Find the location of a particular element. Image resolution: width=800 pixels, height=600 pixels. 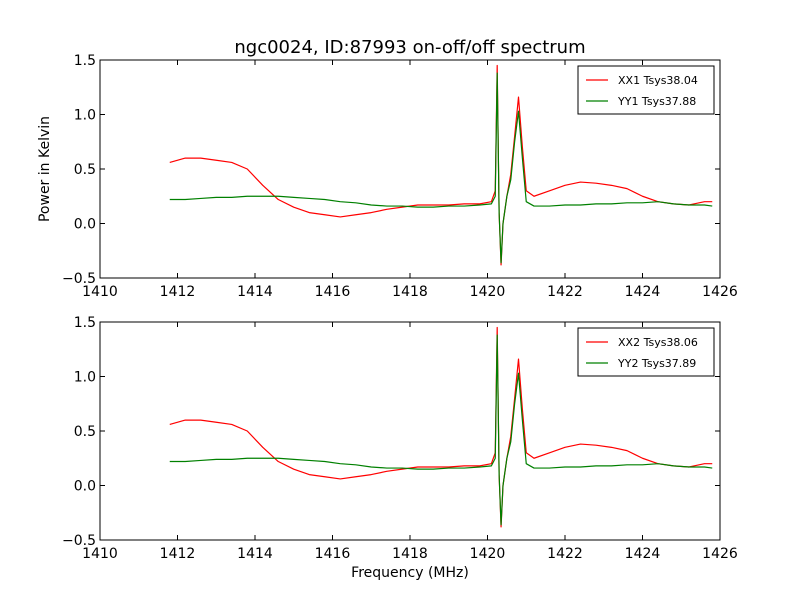

legend-label: YY2 Tsys37.89 is located at coordinates (656, 363).